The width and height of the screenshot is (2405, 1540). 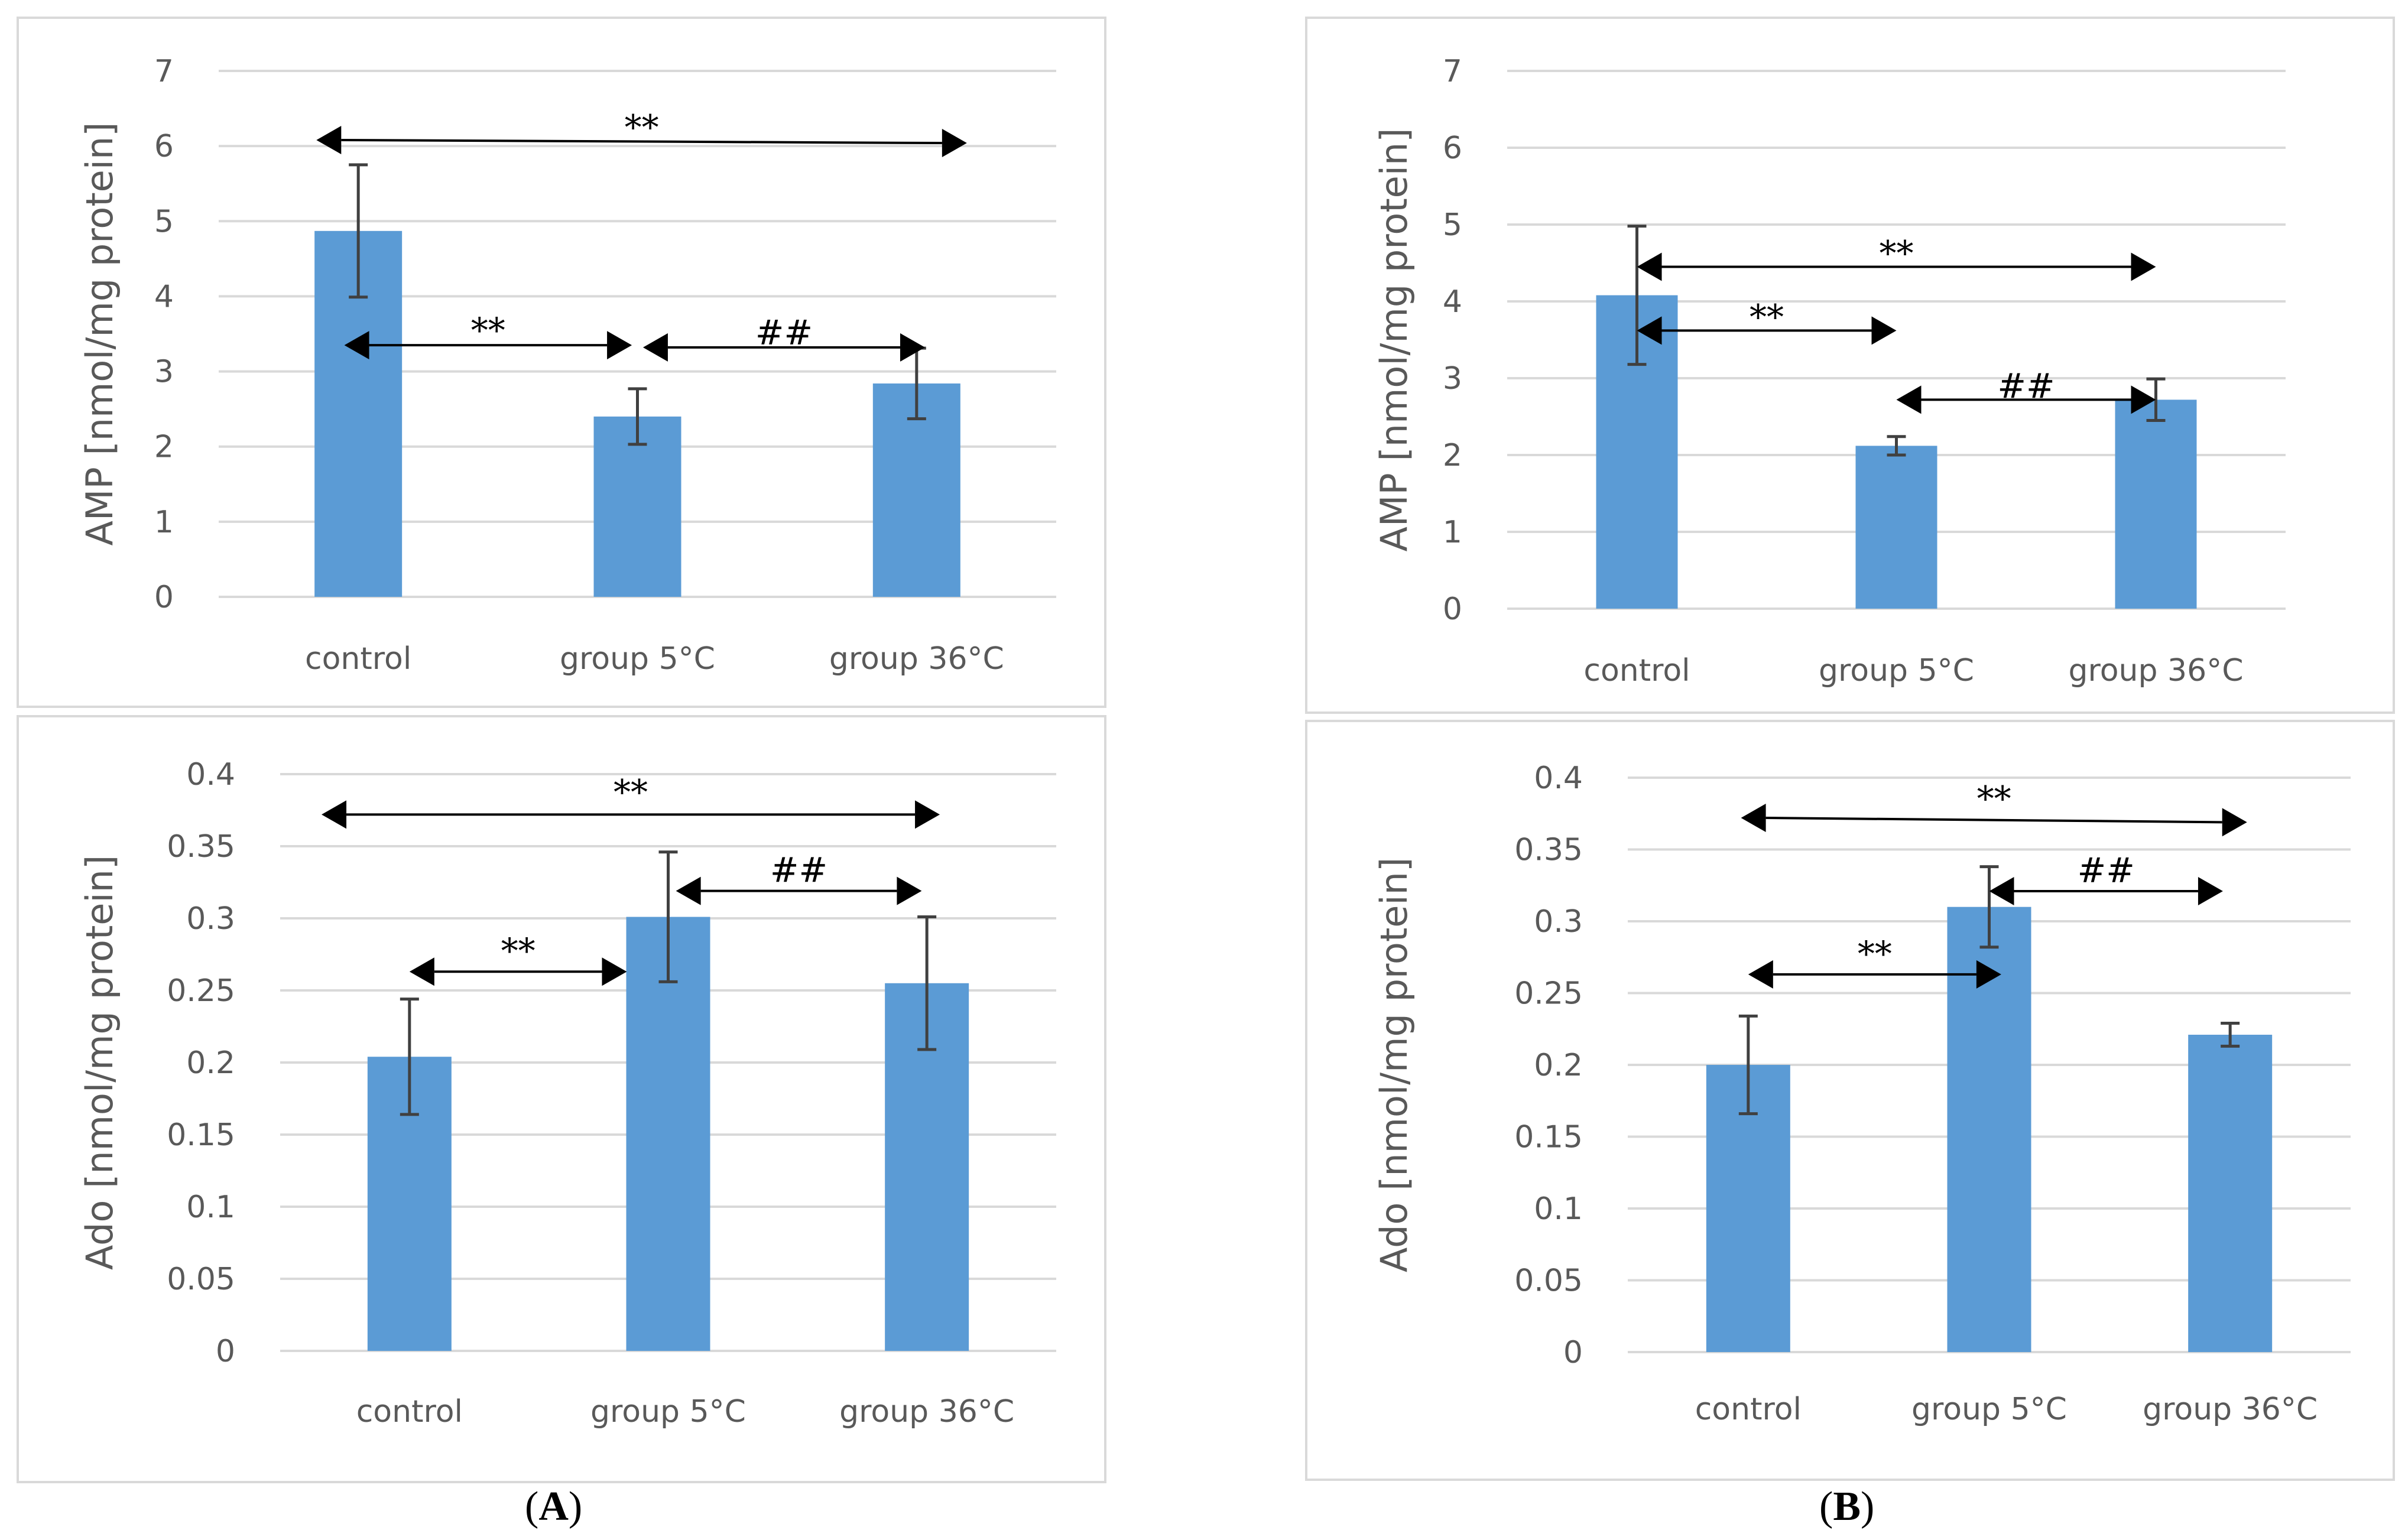 What do you see at coordinates (1452, 302) in the screenshot?
I see `y-tick-label: 4` at bounding box center [1452, 302].